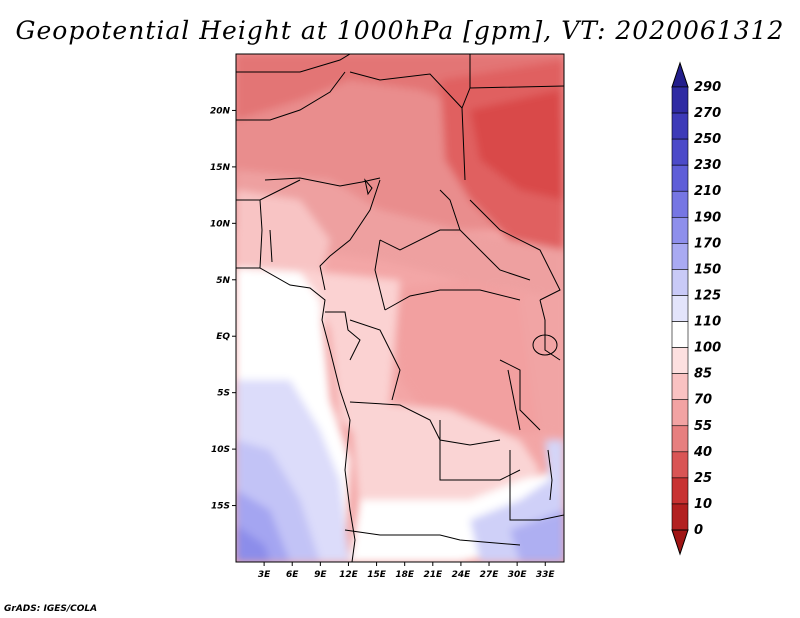  Describe the element at coordinates (703, 374) in the screenshot. I see `colorbar-label: 85` at that location.